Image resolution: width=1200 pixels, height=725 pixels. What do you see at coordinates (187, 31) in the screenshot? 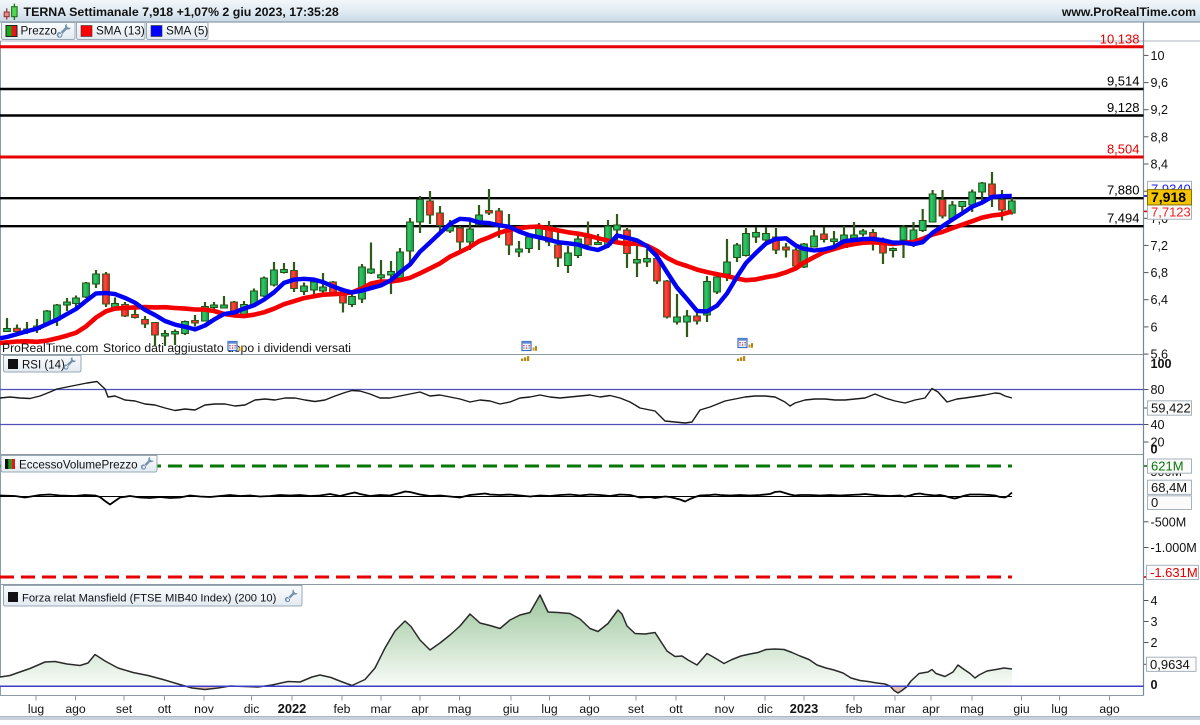
I see `svg-text: SMA (5)` at bounding box center [187, 31].